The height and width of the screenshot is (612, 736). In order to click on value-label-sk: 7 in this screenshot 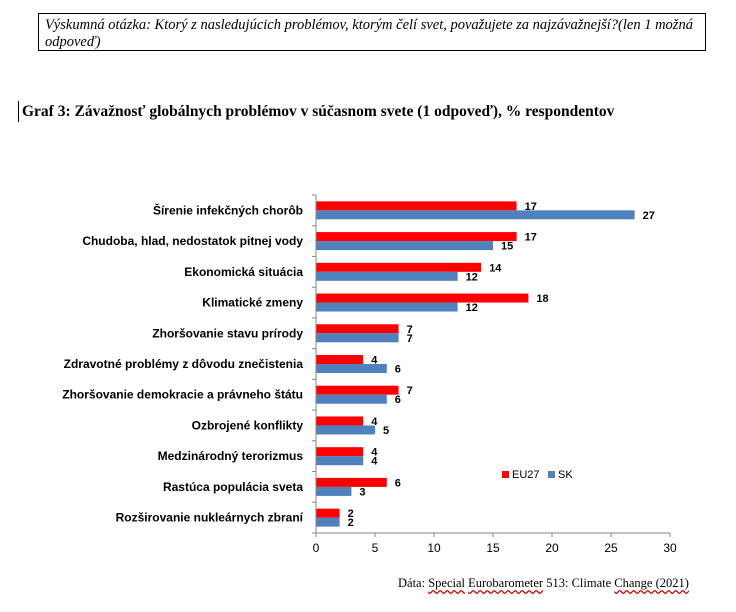, I will do `click(410, 339)`.